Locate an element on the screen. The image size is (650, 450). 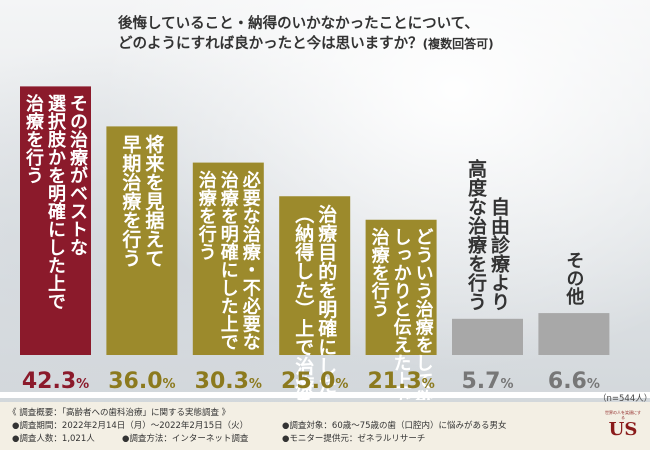
chart-baseline-strip is located at coordinates (325, 395).